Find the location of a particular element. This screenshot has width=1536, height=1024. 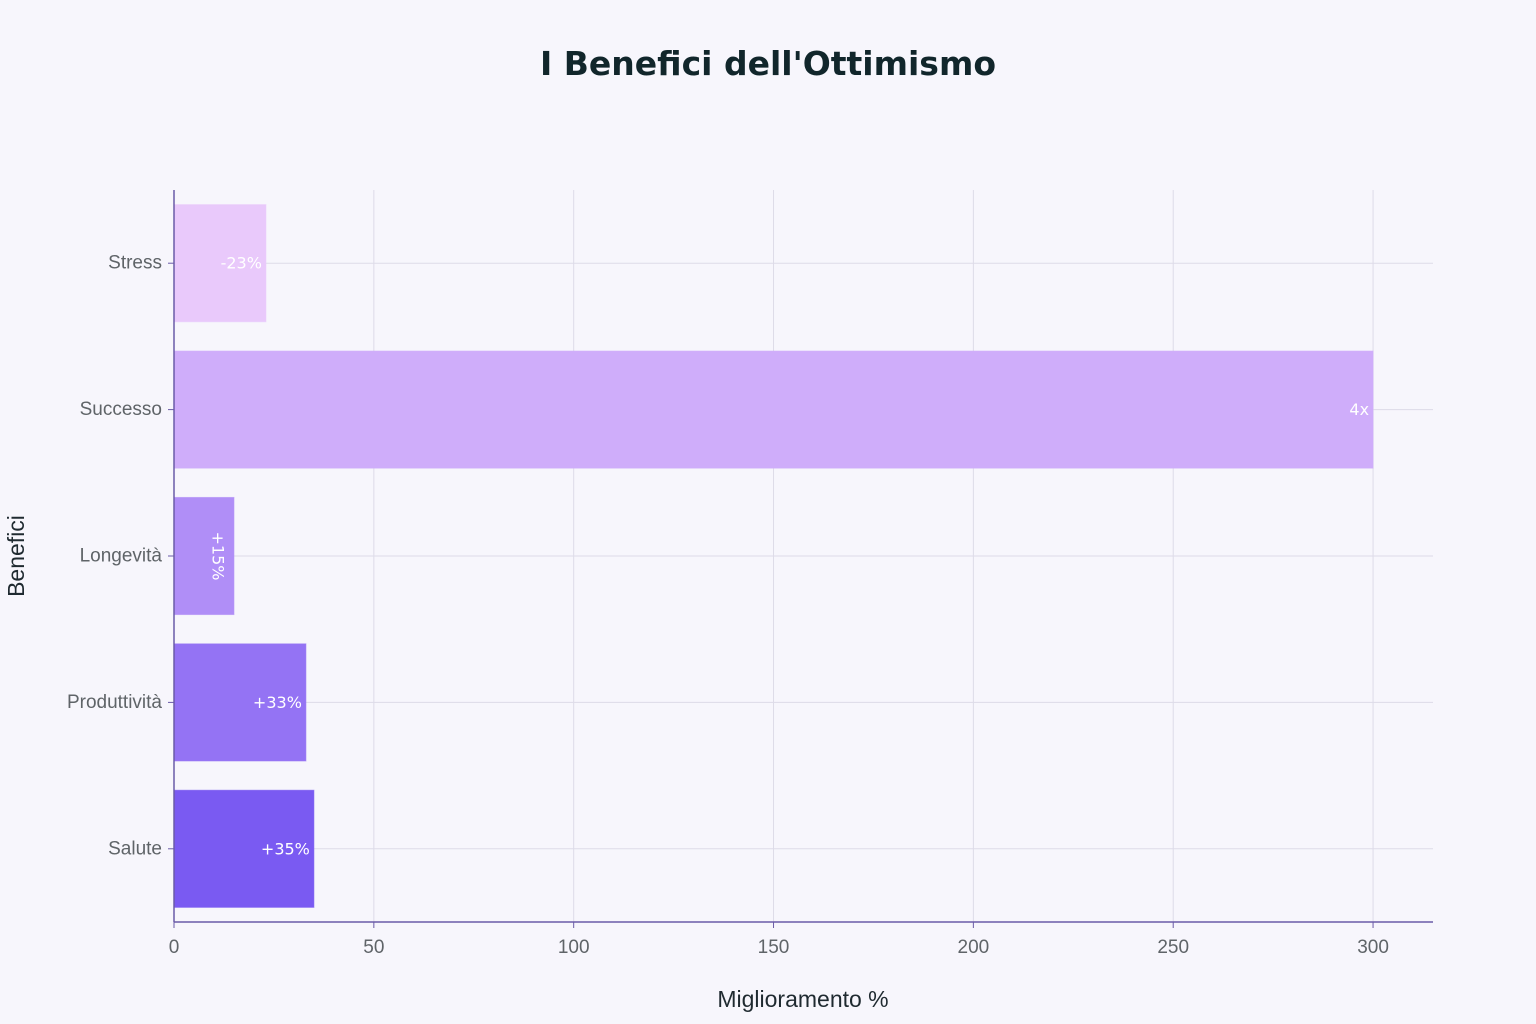

data-label-4: +33% is located at coordinates (277, 702).